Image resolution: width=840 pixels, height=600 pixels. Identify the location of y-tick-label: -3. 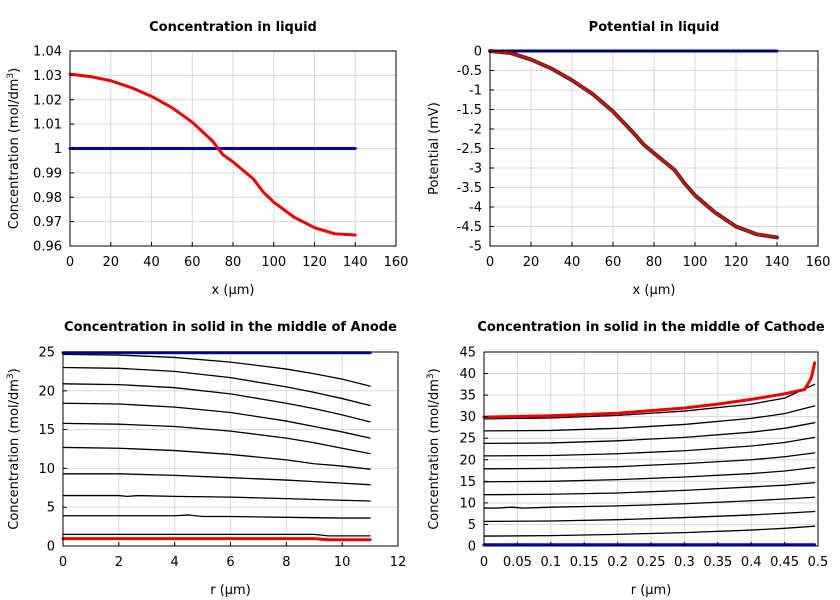
(475, 169).